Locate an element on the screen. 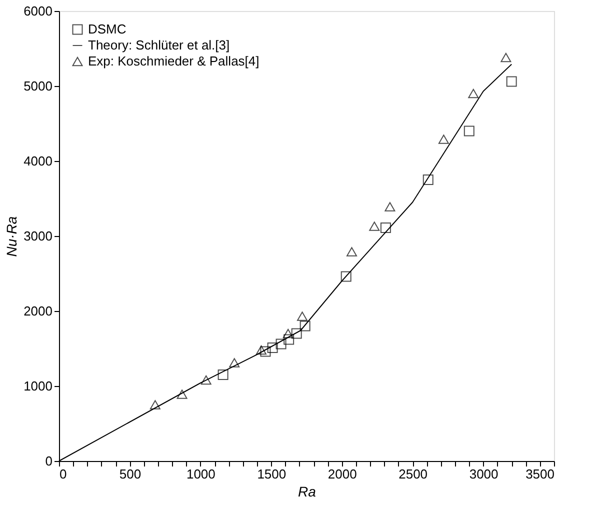 This screenshot has width=610, height=528. x-tick-label: 1500 is located at coordinates (271, 474).